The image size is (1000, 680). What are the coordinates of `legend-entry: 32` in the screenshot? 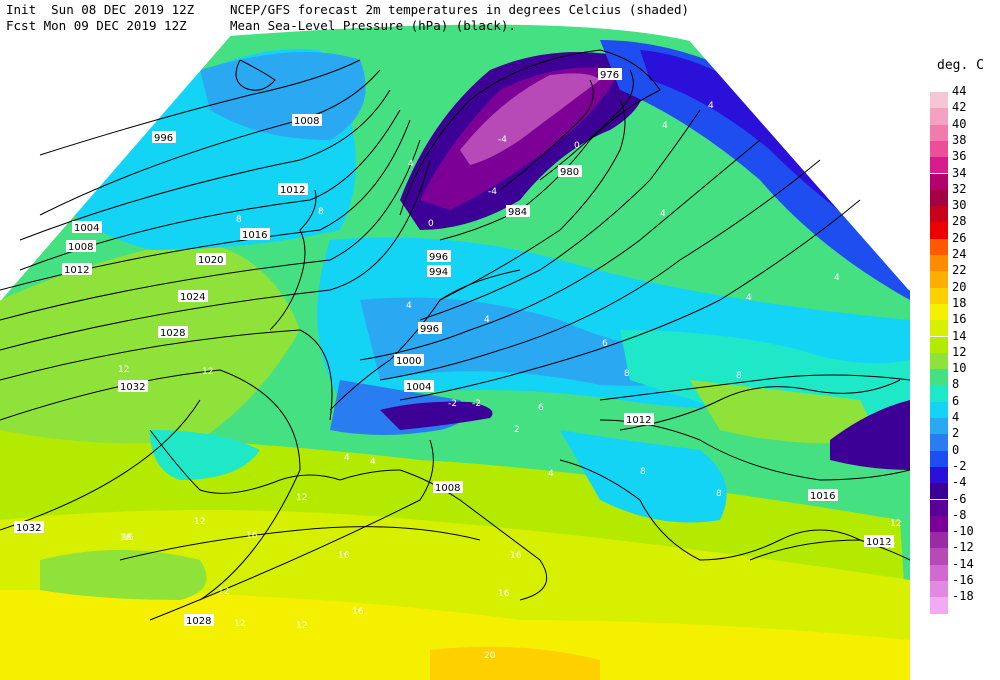 It's located at (965, 194).